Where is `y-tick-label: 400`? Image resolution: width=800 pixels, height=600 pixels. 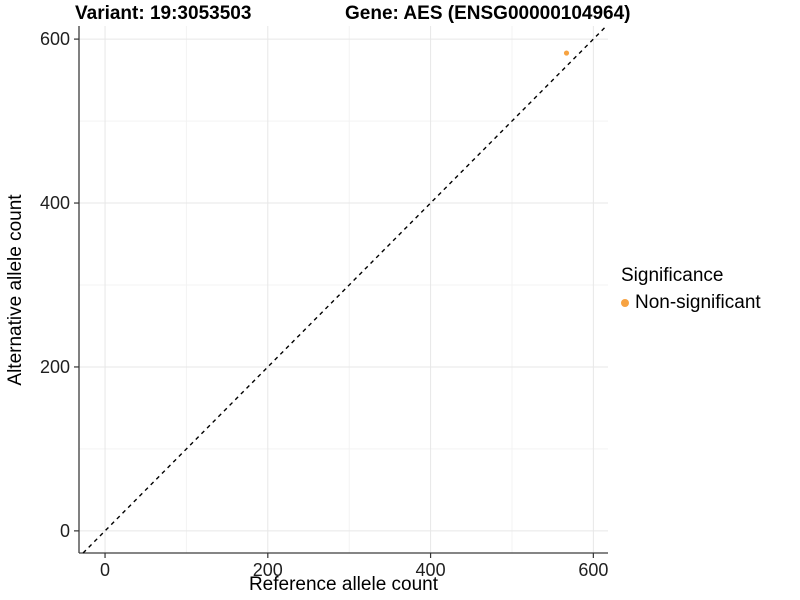
y-tick-label: 400 is located at coordinates (55, 203).